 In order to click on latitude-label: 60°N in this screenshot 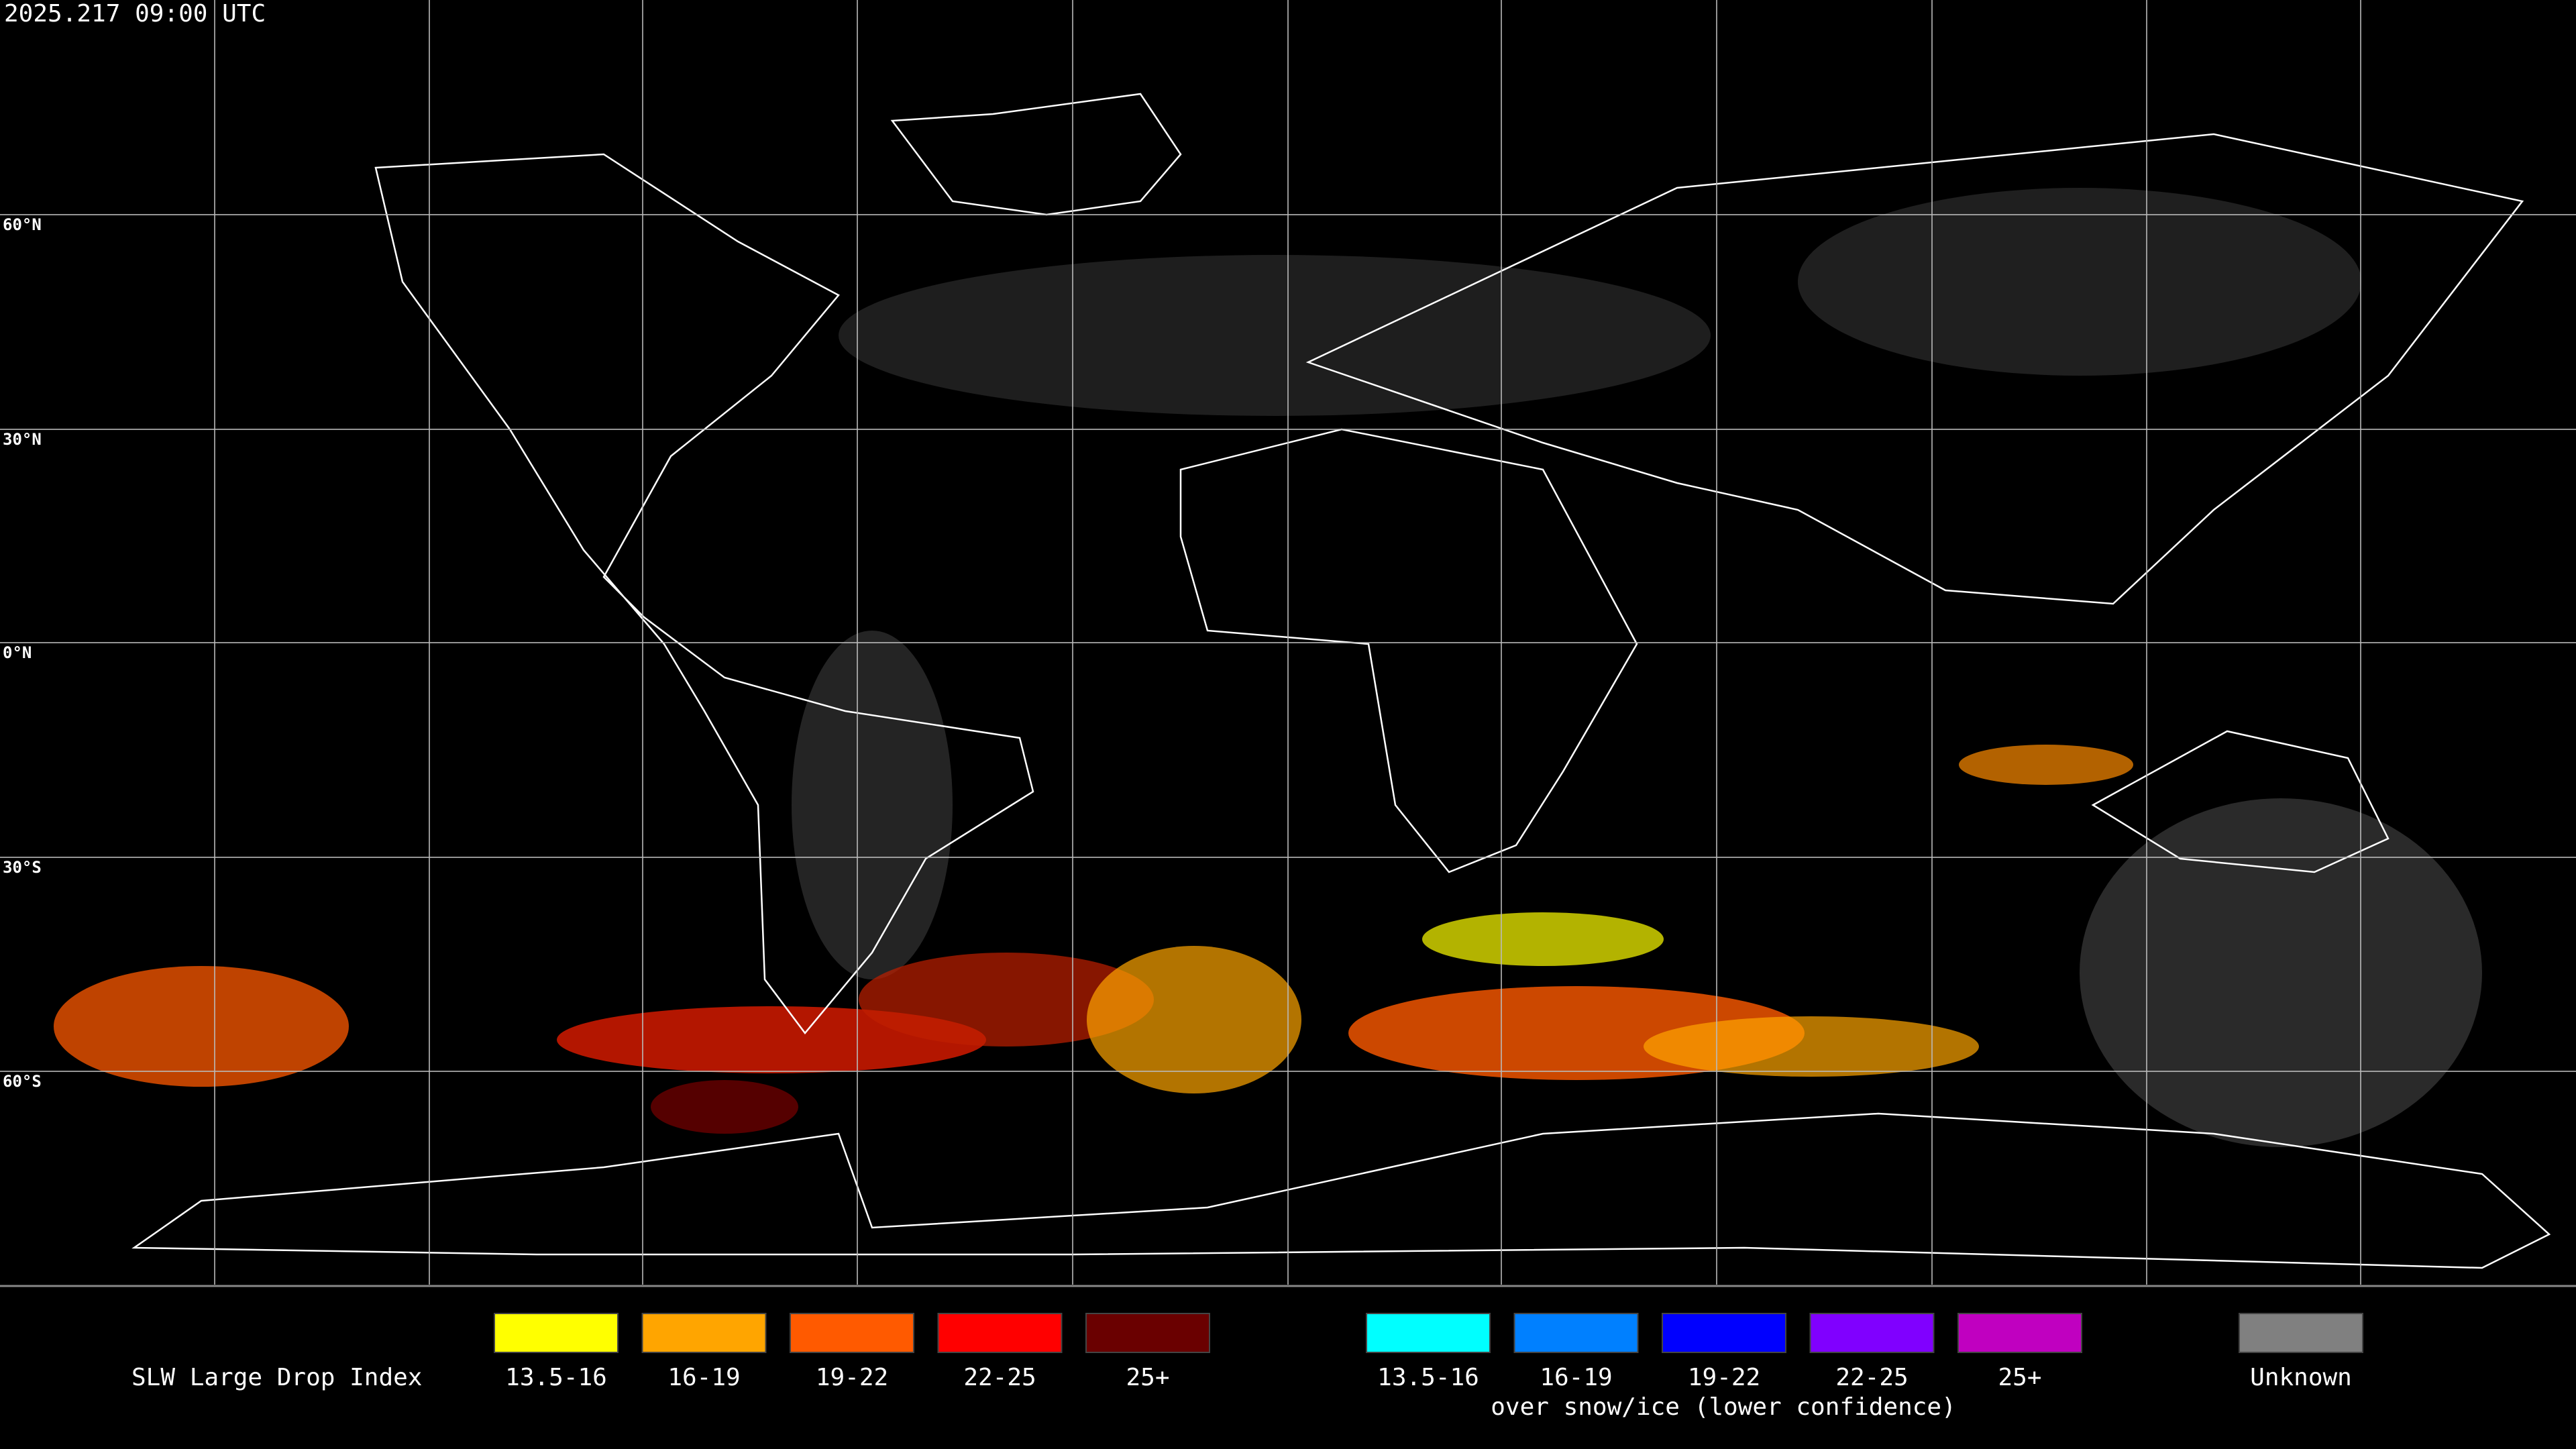, I will do `click(22, 224)`.